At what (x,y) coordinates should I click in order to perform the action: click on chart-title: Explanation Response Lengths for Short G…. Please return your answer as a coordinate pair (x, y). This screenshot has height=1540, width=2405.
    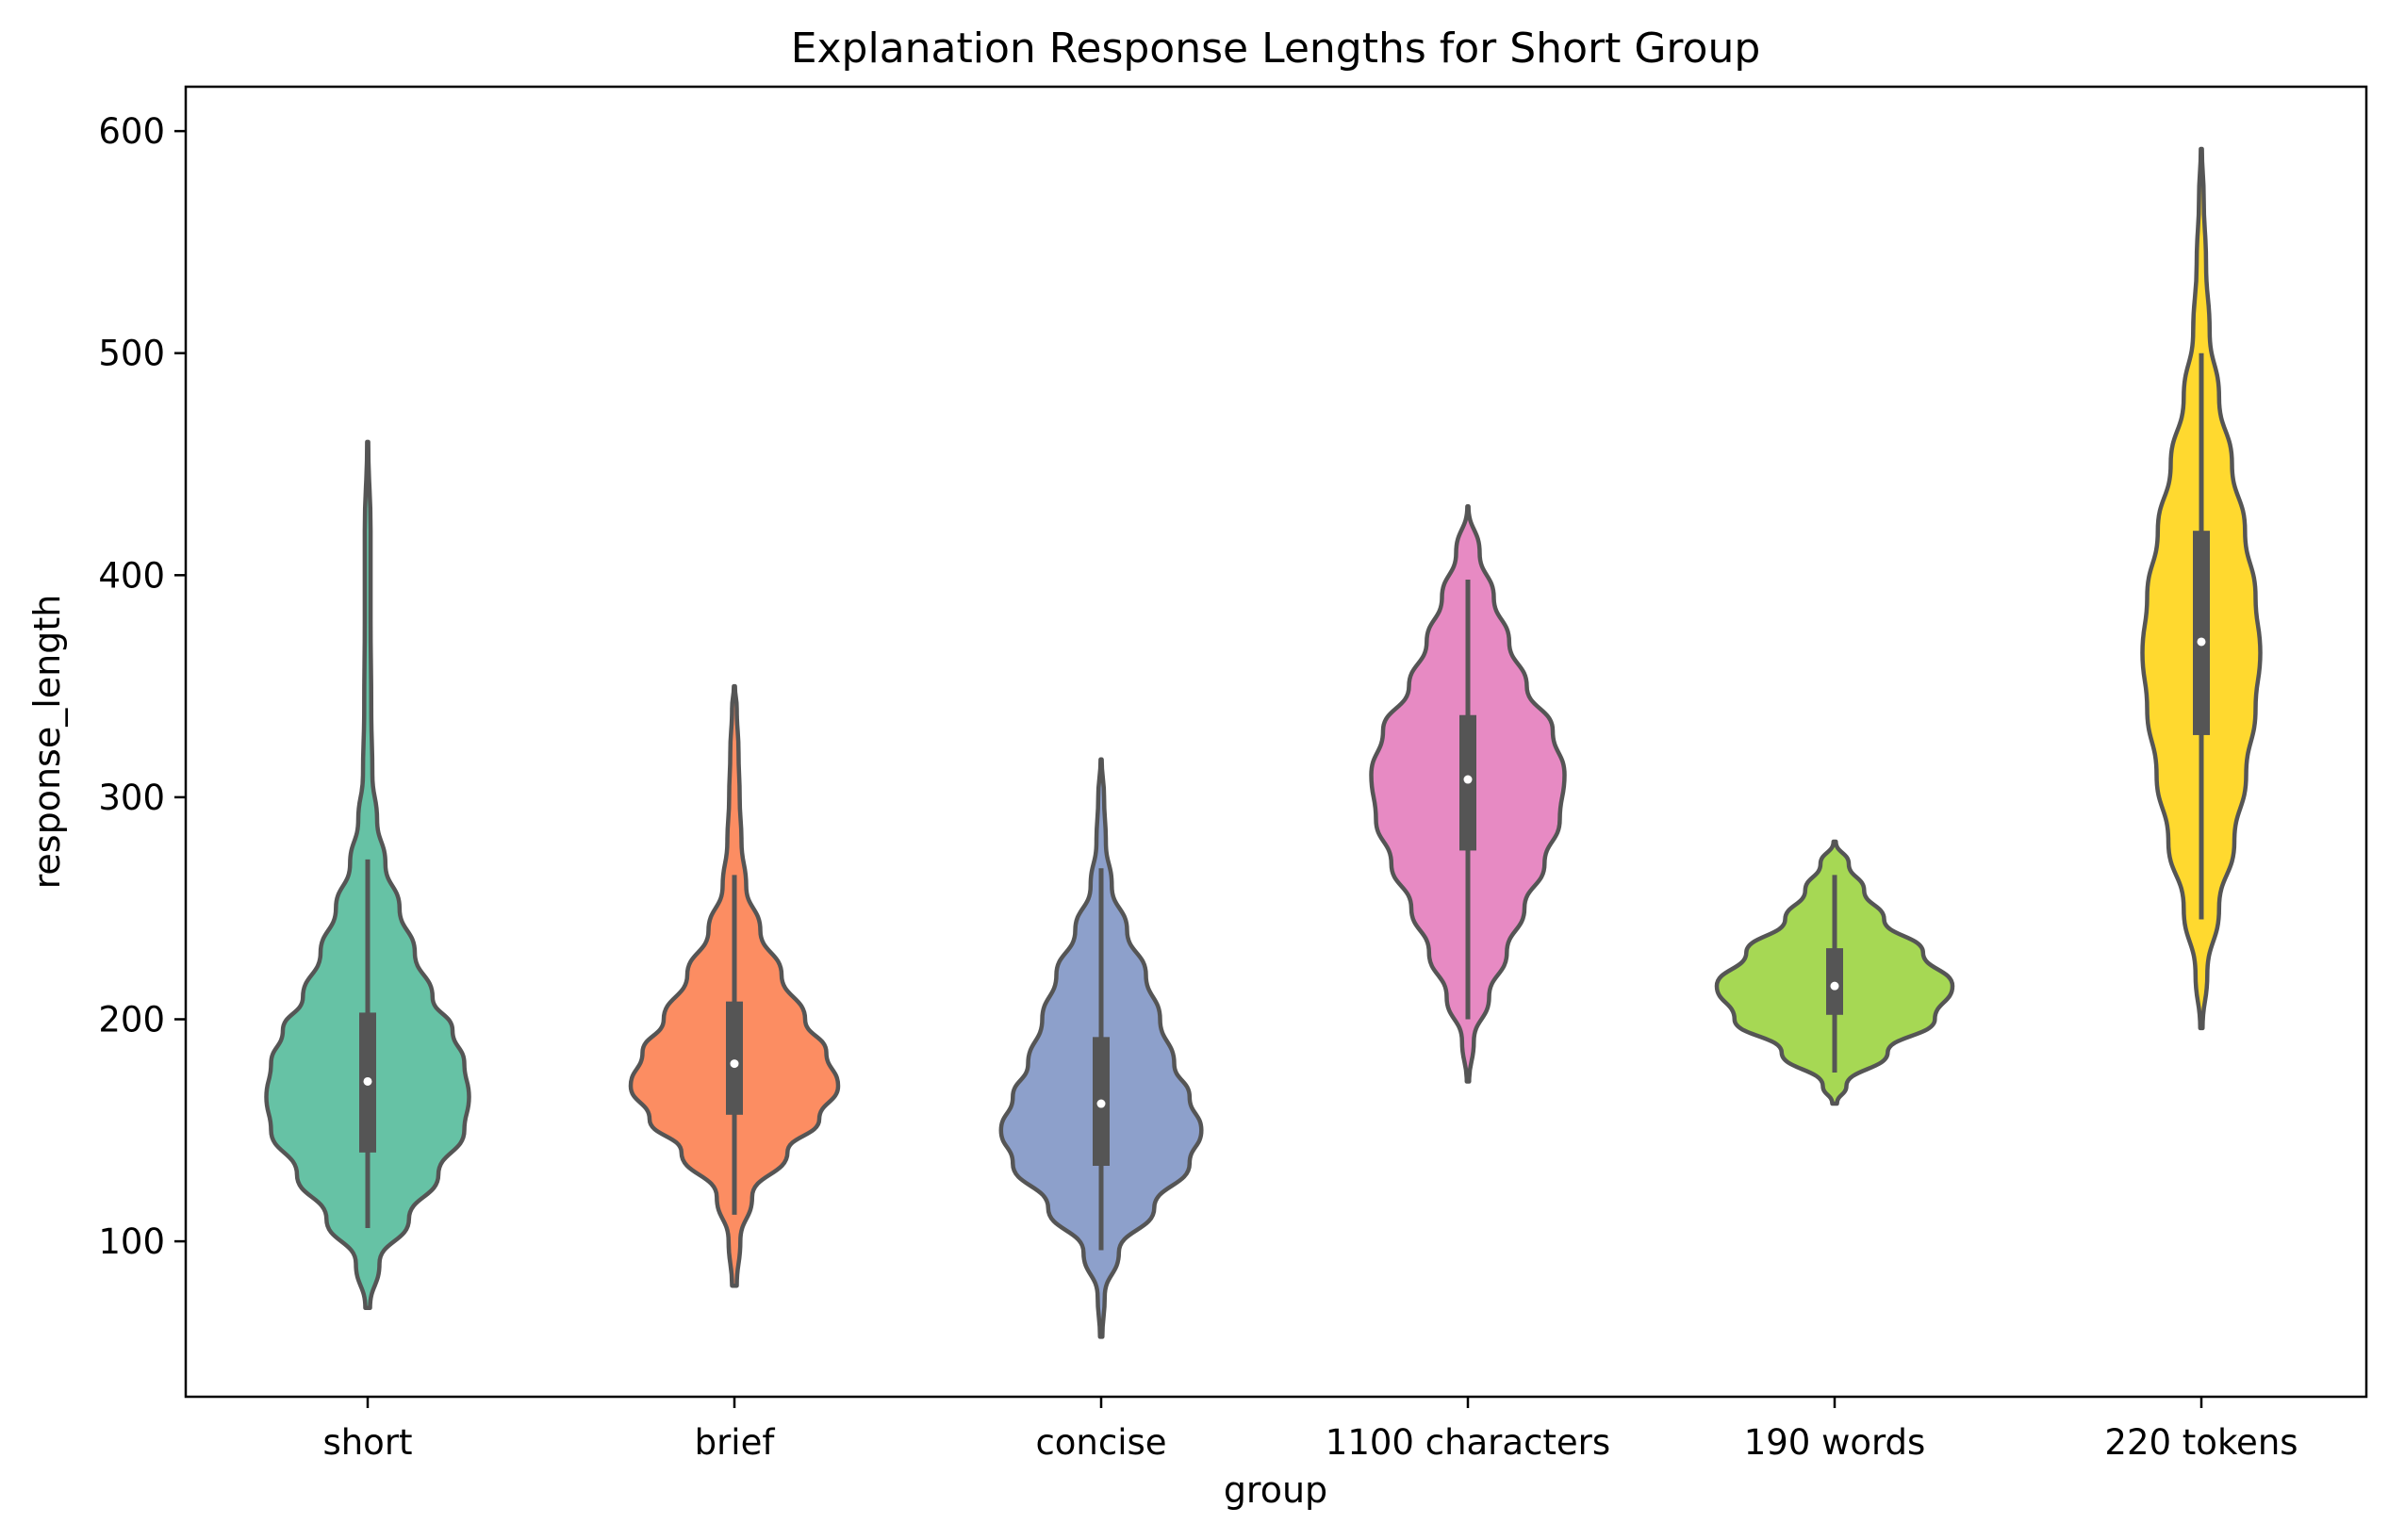
    Looking at the image, I should click on (1276, 49).